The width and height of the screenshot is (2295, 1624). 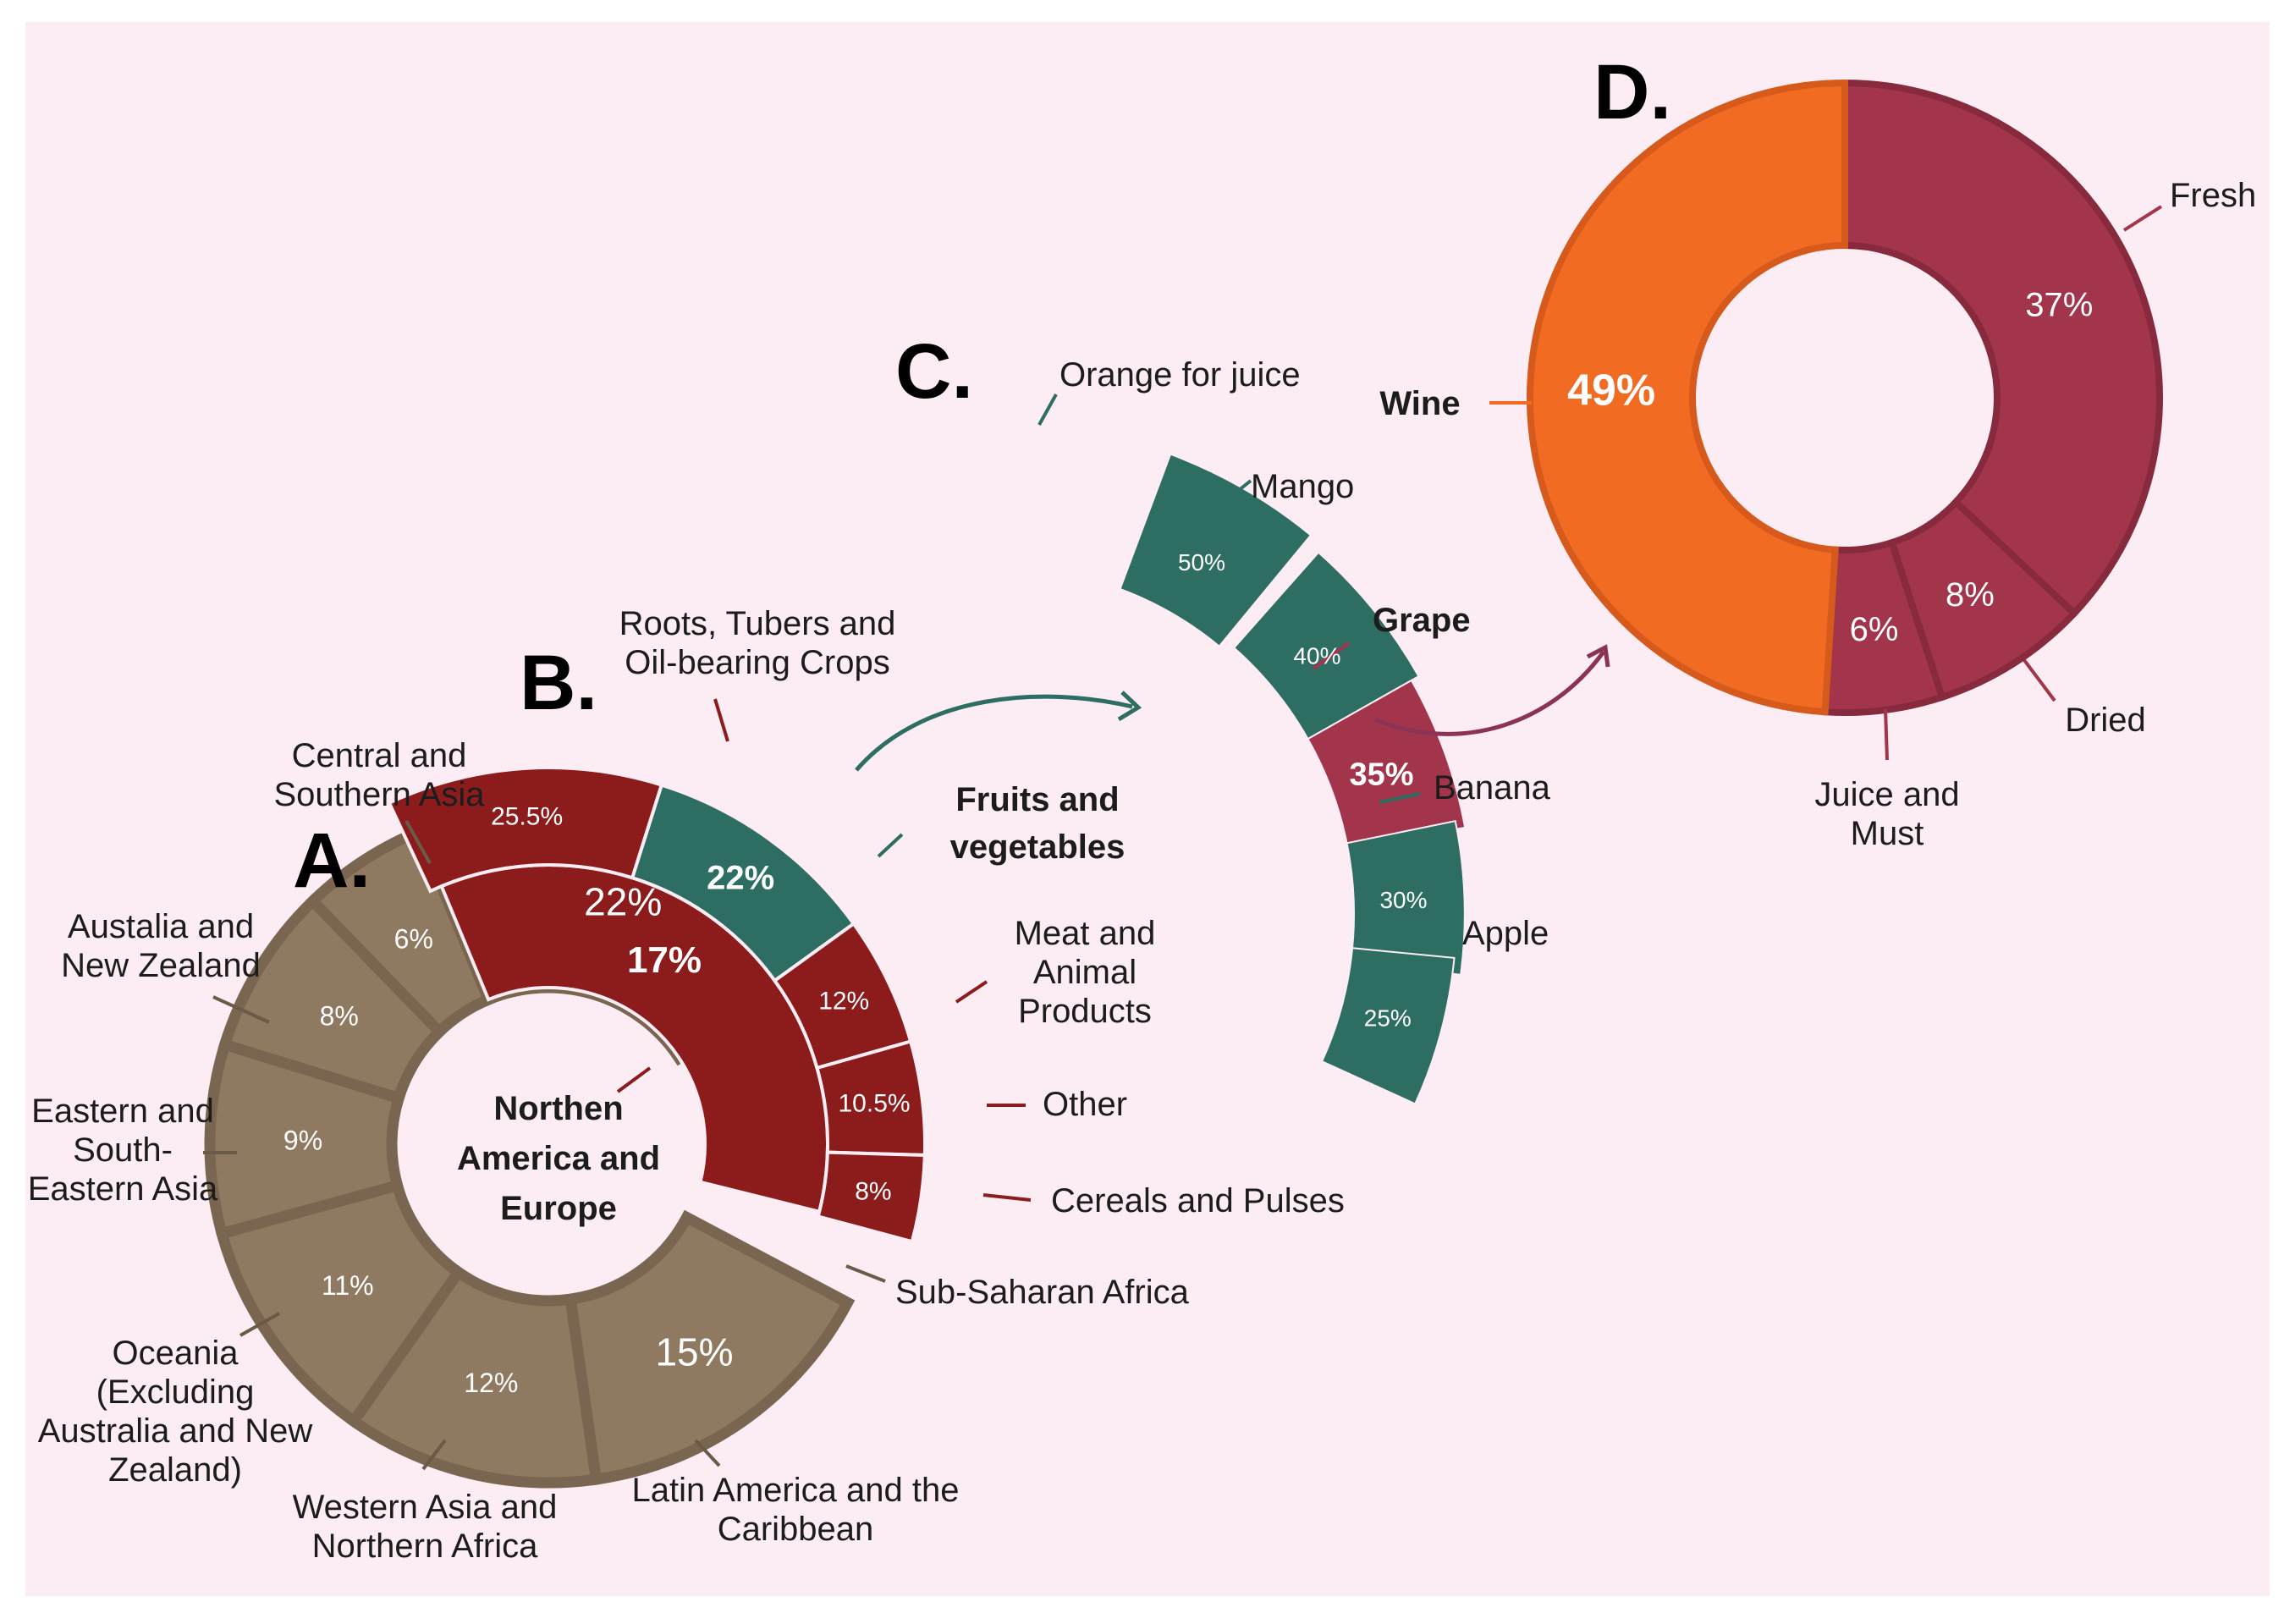 What do you see at coordinates (260, 1325) in the screenshot?
I see `leader-a-oceania` at bounding box center [260, 1325].